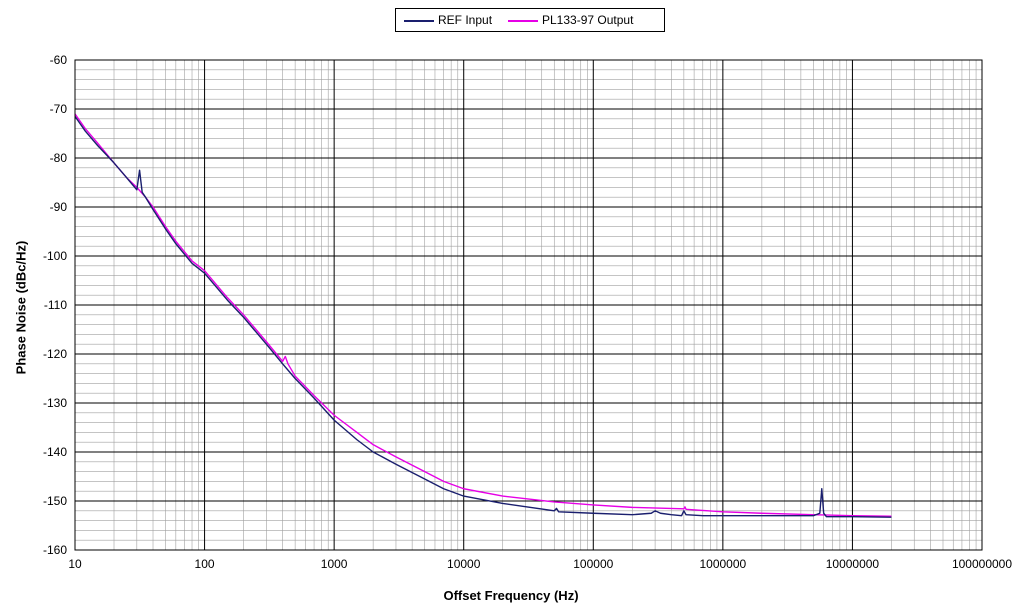 This screenshot has width=1022, height=607. I want to click on y-tick-label: -70, so click(59, 109).